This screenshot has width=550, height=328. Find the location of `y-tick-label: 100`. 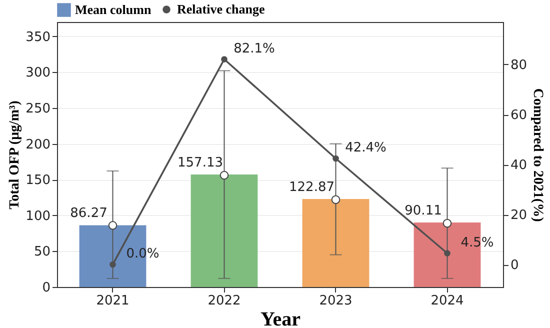

y-tick-label: 100 is located at coordinates (38, 216).